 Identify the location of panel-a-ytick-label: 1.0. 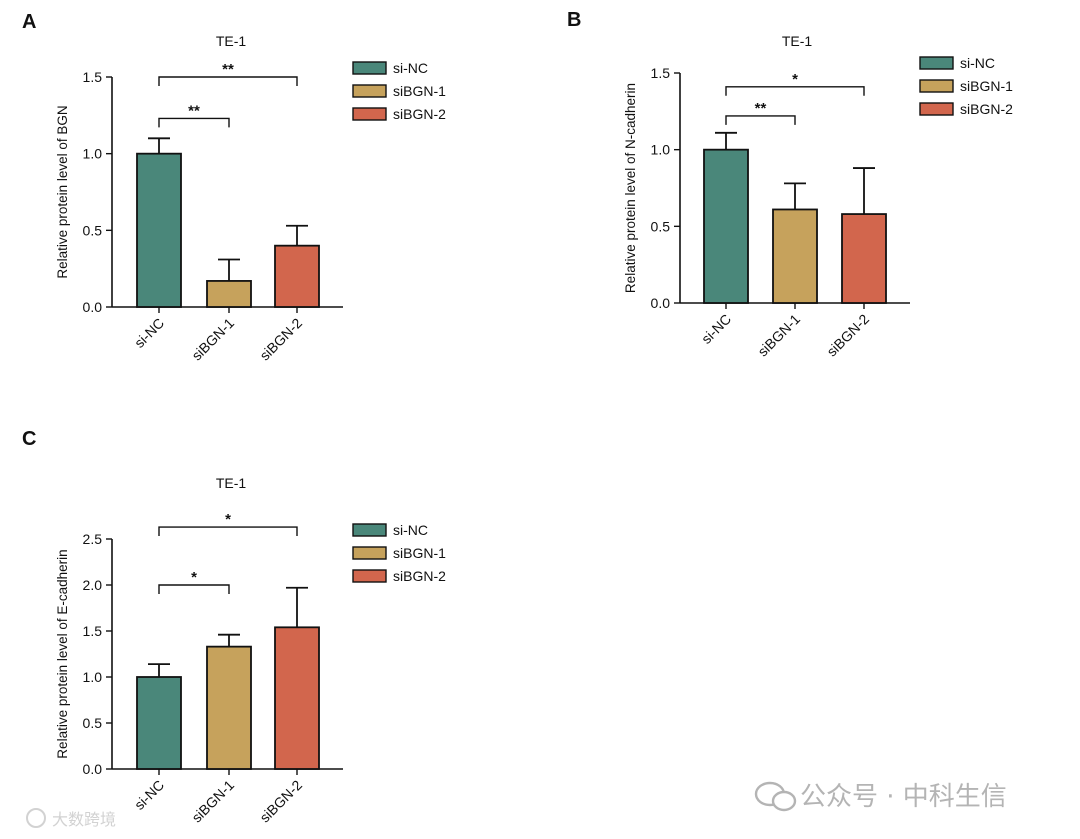
(93, 154).